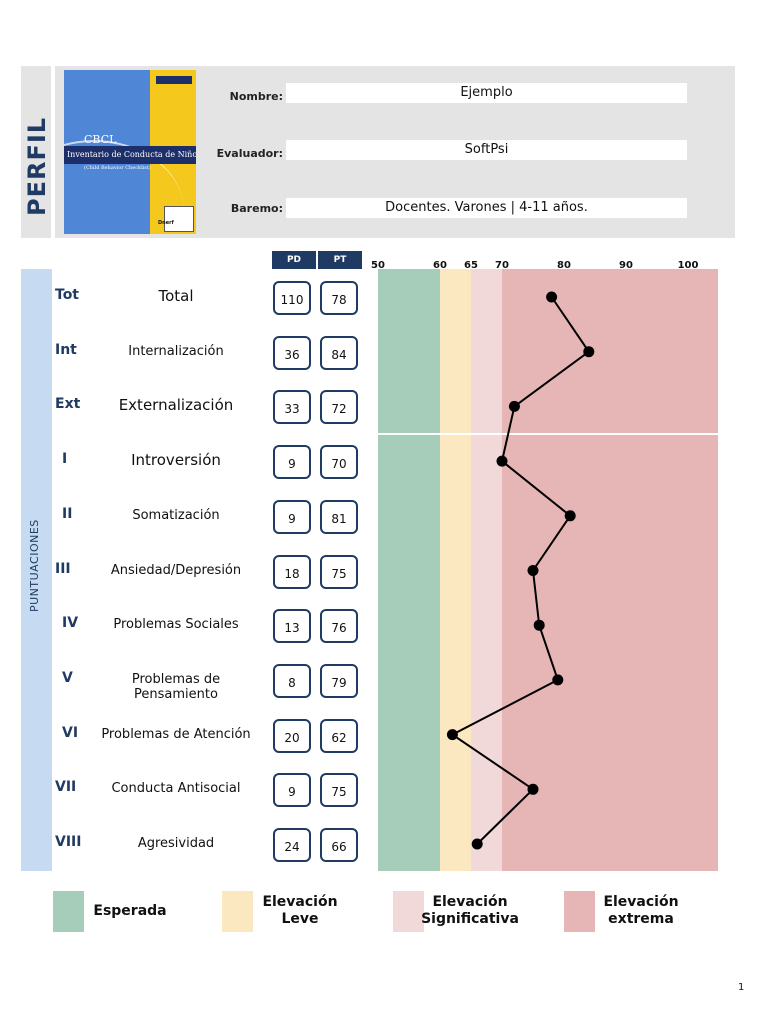 This screenshot has width=768, height=1024. What do you see at coordinates (339, 516) in the screenshot?
I see `pt-score-cell: 81` at bounding box center [339, 516].